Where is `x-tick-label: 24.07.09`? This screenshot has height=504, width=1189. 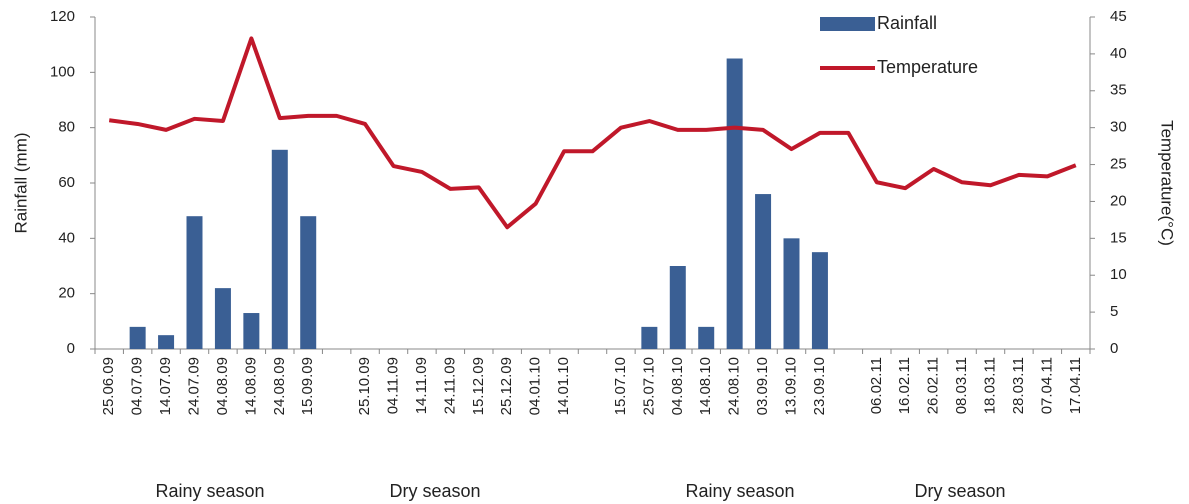 x-tick-label: 24.07.09 is located at coordinates (193, 386).